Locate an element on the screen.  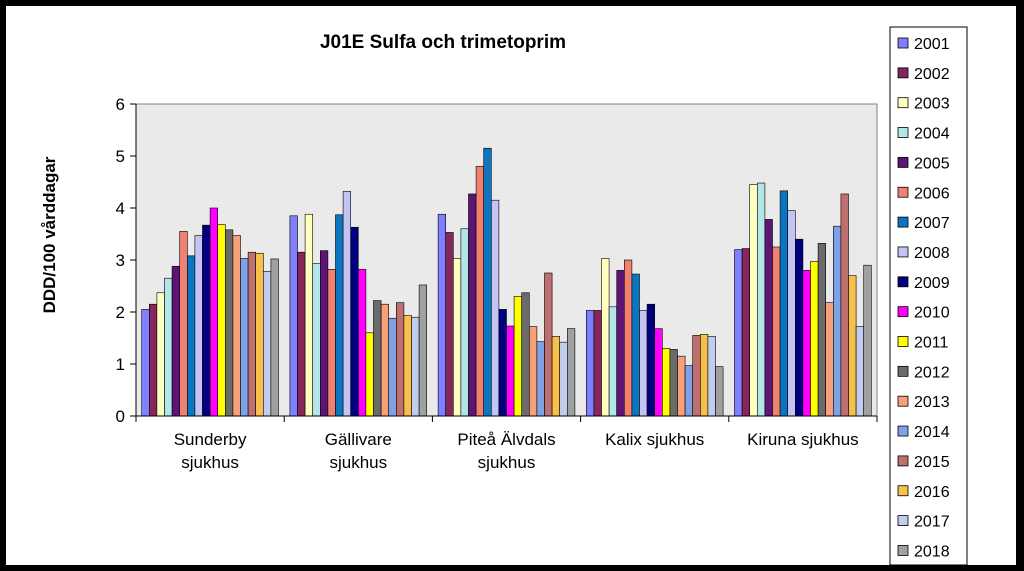
legend-label-2011: 2011 is located at coordinates (931, 343).